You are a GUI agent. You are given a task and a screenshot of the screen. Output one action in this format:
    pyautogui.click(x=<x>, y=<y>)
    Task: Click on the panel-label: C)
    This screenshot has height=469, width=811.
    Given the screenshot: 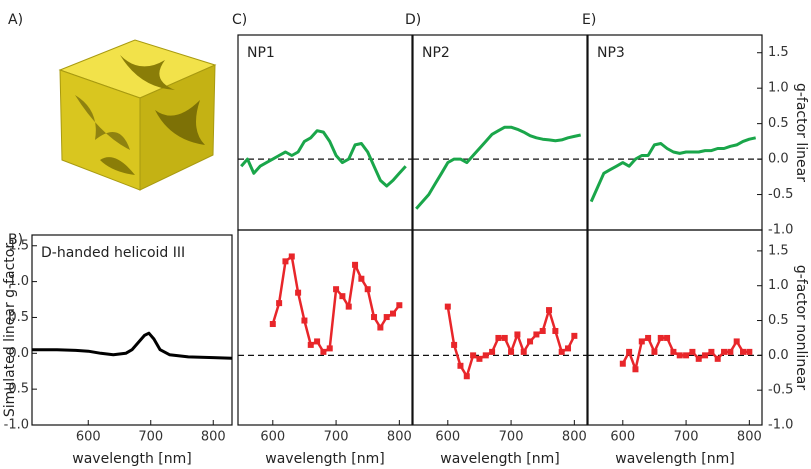 What is the action you would take?
    pyautogui.click(x=239, y=20)
    